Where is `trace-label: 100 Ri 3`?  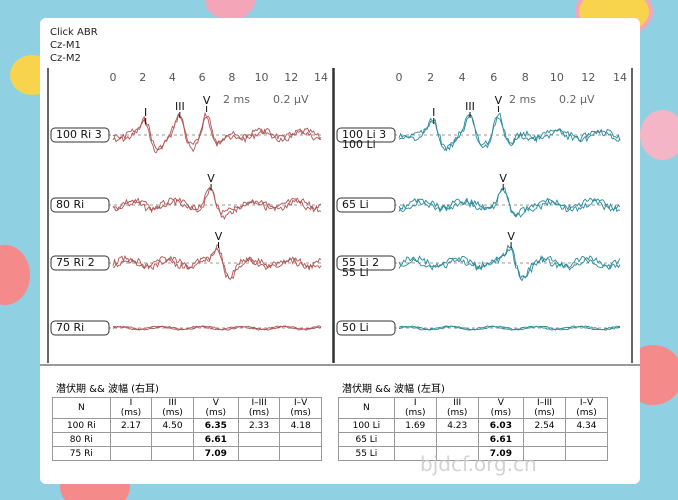
trace-label: 100 Ri 3 is located at coordinates (79, 134).